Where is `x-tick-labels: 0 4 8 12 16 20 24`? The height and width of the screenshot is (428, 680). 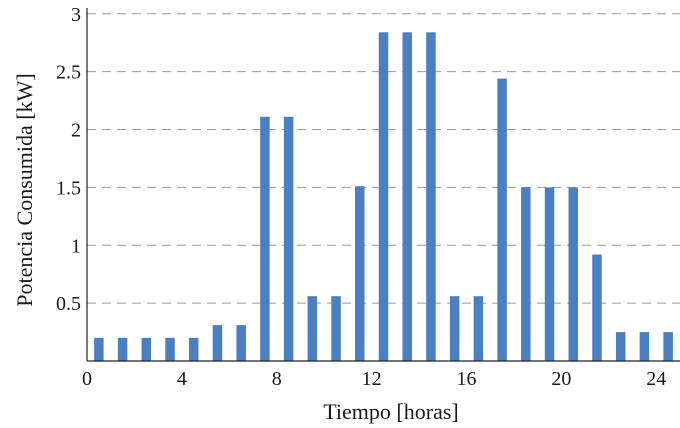 x-tick-labels: 0 4 8 12 16 20 24 is located at coordinates (374, 379).